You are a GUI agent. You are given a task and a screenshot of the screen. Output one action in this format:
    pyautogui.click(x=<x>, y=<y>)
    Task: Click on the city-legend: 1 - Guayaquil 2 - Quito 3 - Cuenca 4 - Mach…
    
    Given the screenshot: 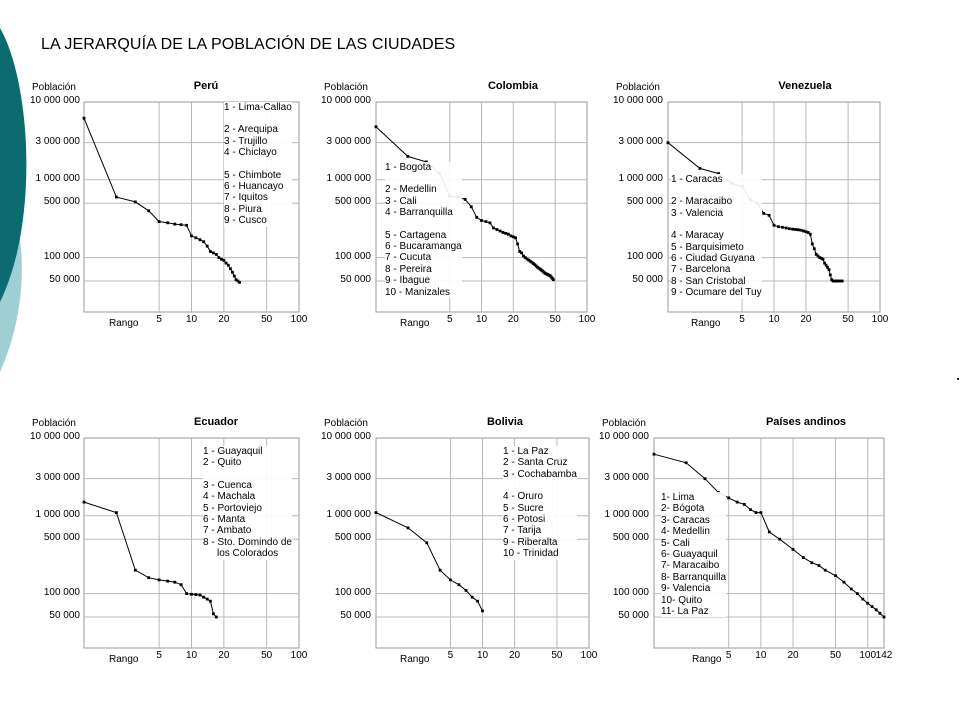 What is the action you would take?
    pyautogui.click(x=247, y=503)
    